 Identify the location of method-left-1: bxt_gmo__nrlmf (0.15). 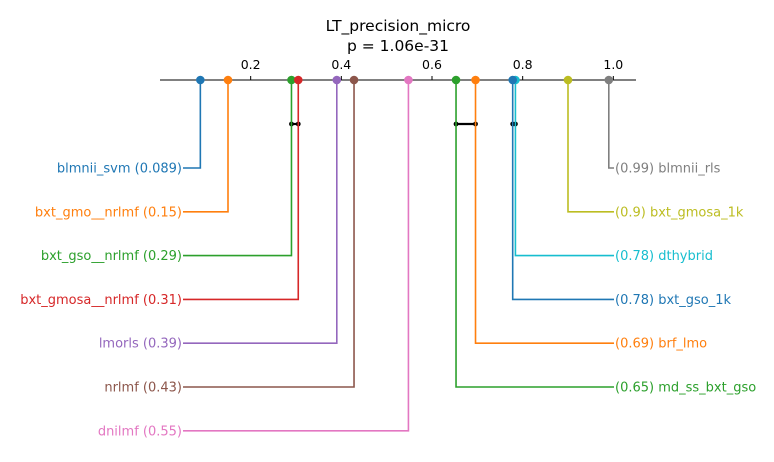
(134, 147).